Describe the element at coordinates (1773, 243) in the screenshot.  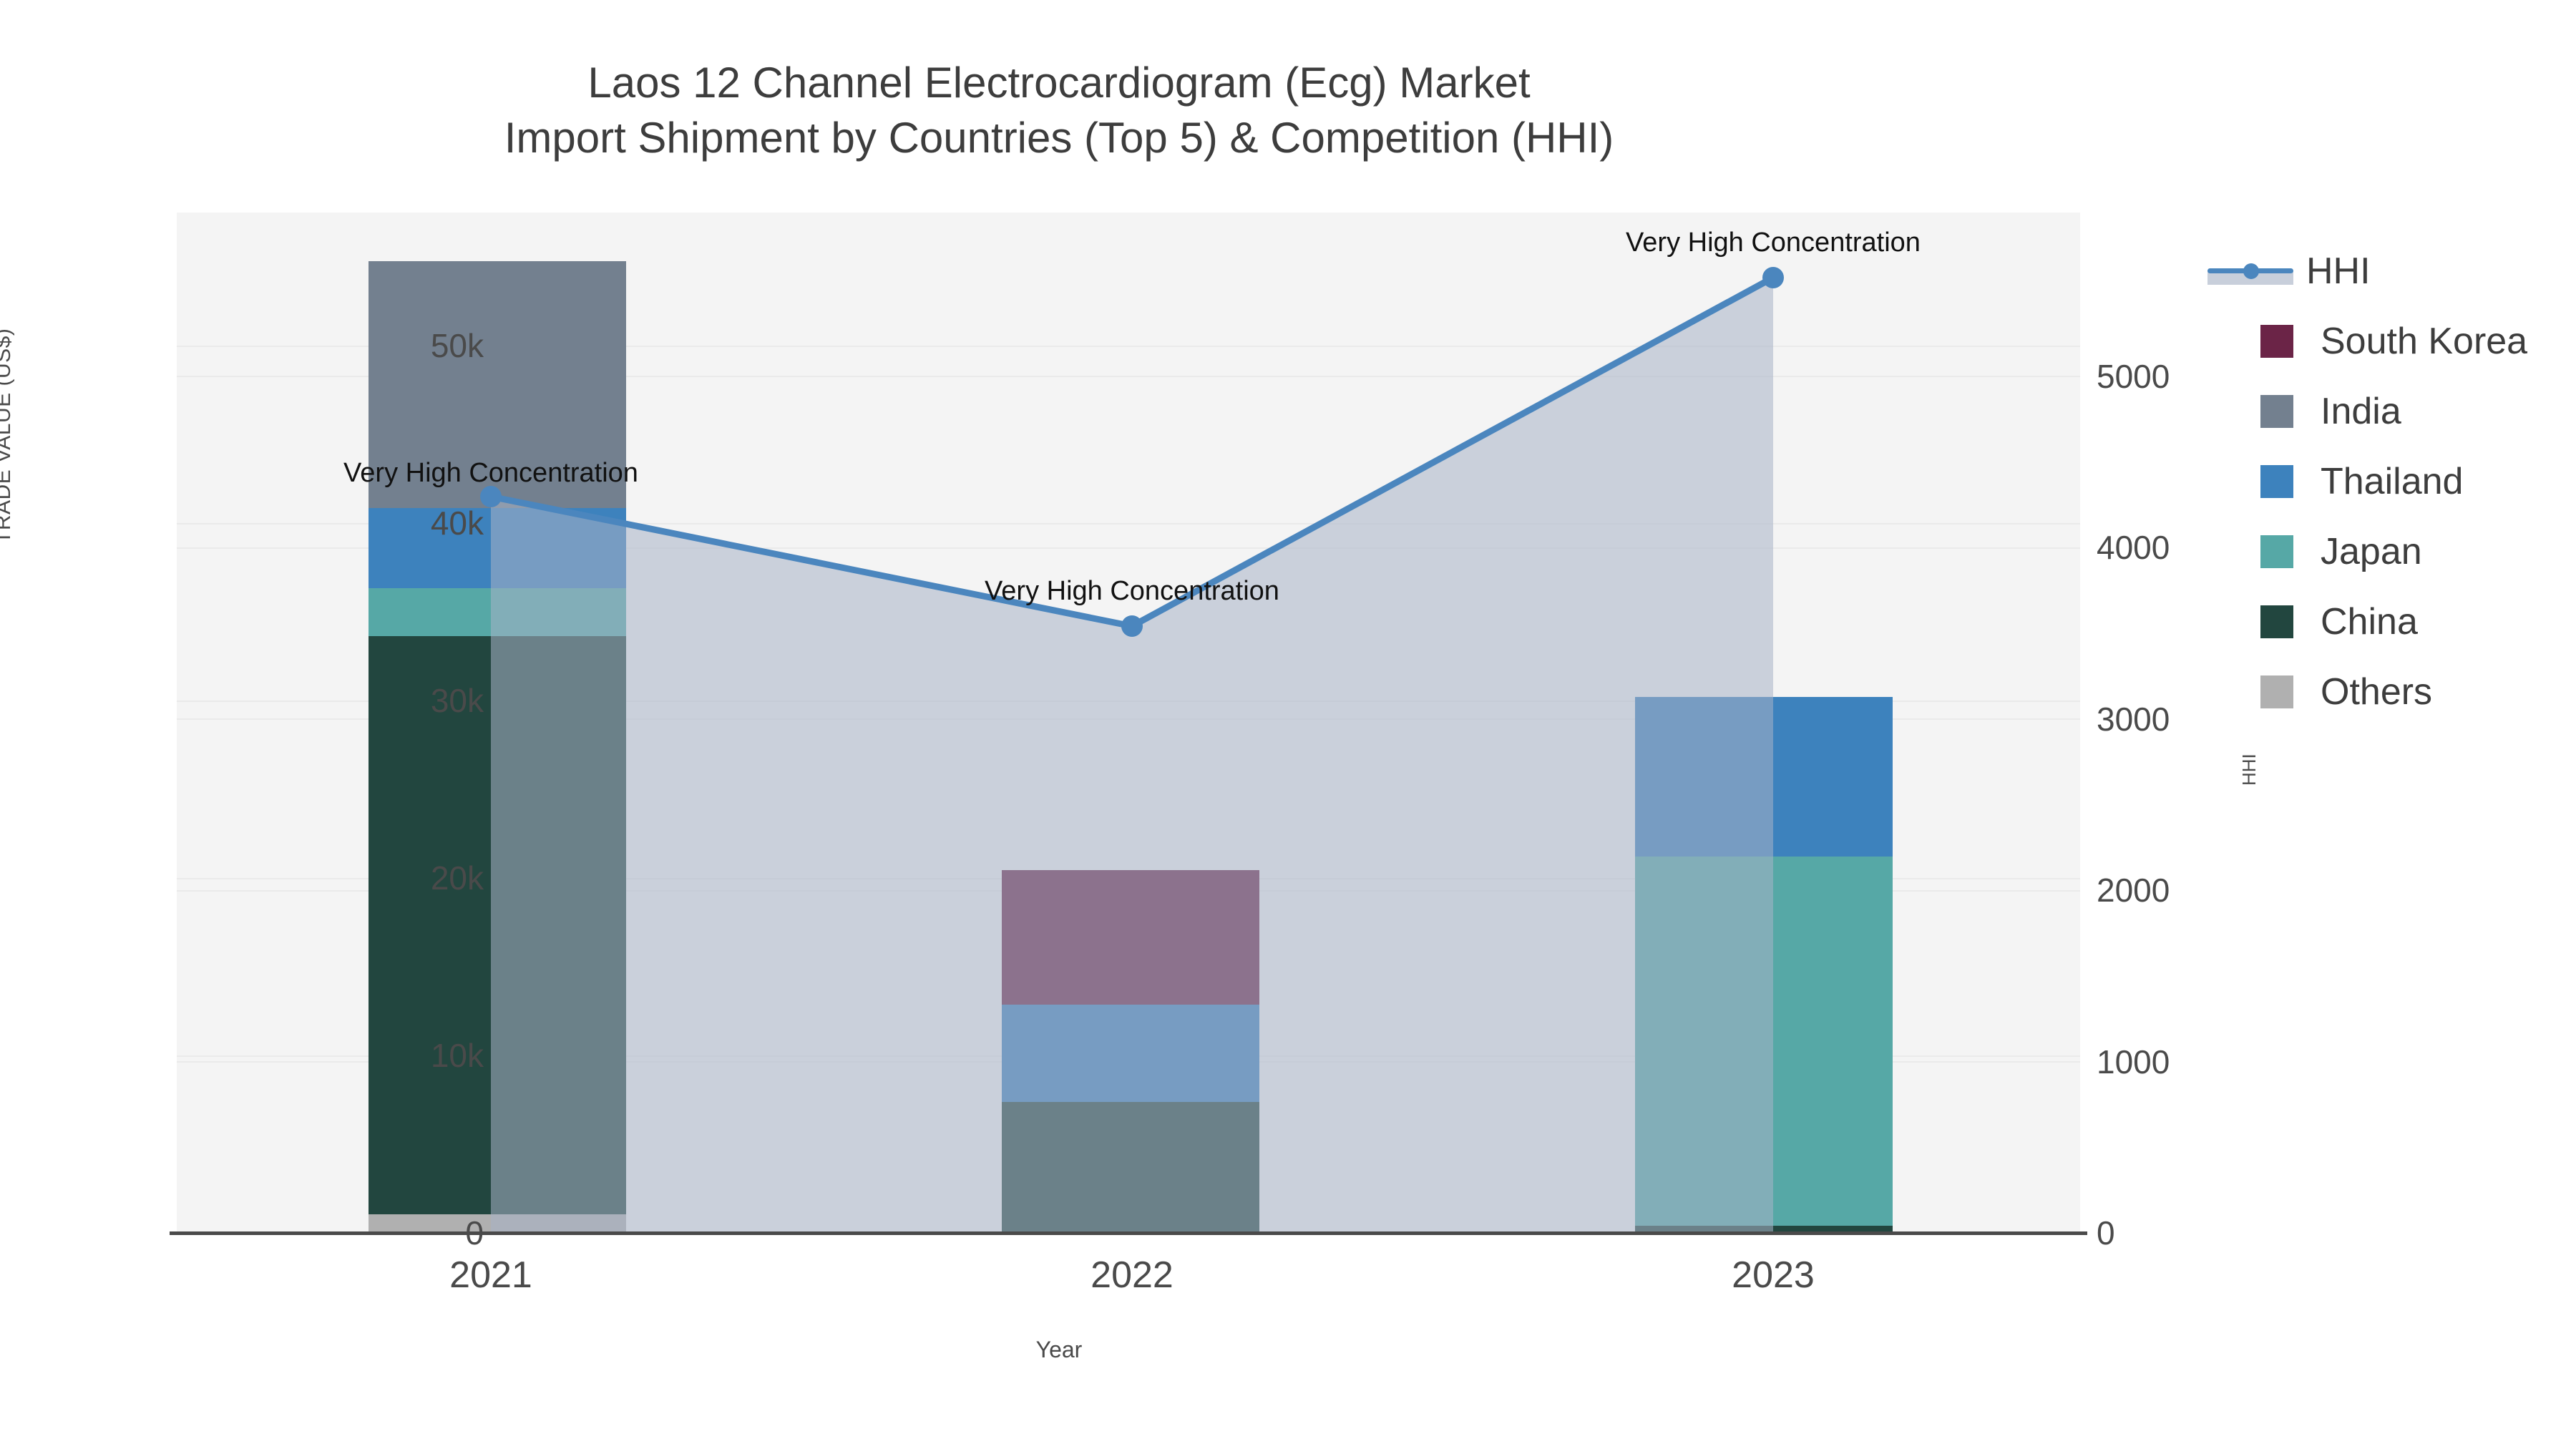
I see `annotation-2023: Very High Concentration` at that location.